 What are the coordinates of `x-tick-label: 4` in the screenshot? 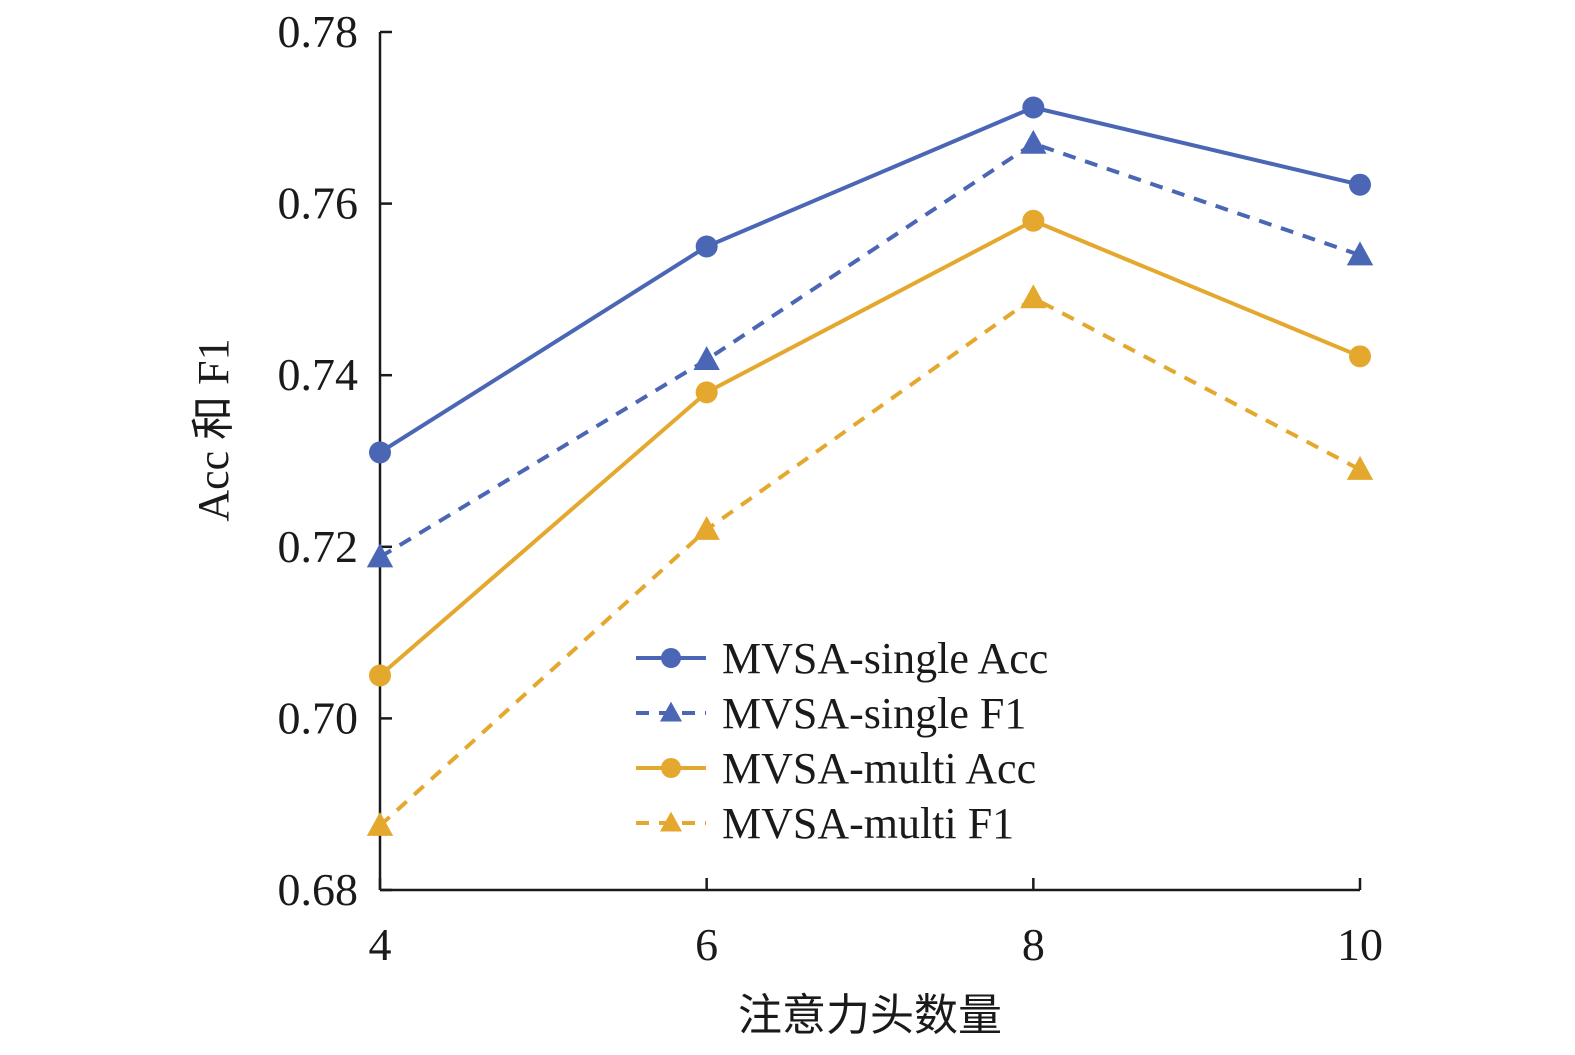 It's located at (380, 944).